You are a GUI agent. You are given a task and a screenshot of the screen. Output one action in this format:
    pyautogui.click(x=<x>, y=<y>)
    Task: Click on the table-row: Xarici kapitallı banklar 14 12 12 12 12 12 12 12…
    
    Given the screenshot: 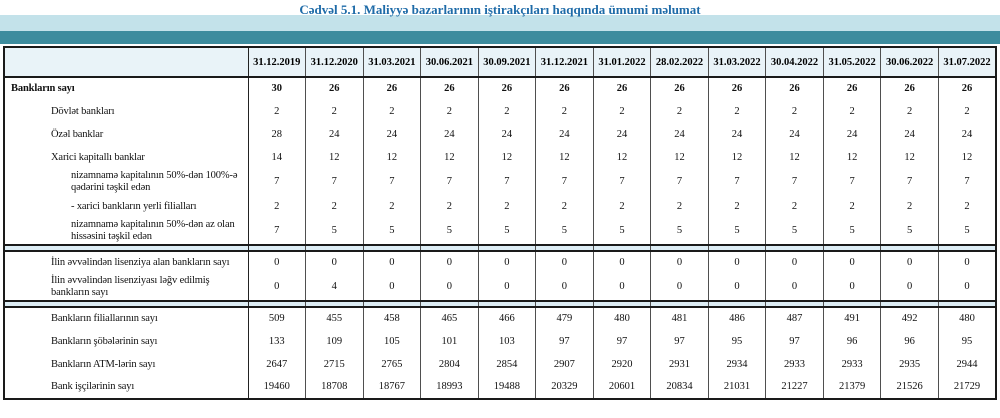 What is the action you would take?
    pyautogui.click(x=500, y=157)
    